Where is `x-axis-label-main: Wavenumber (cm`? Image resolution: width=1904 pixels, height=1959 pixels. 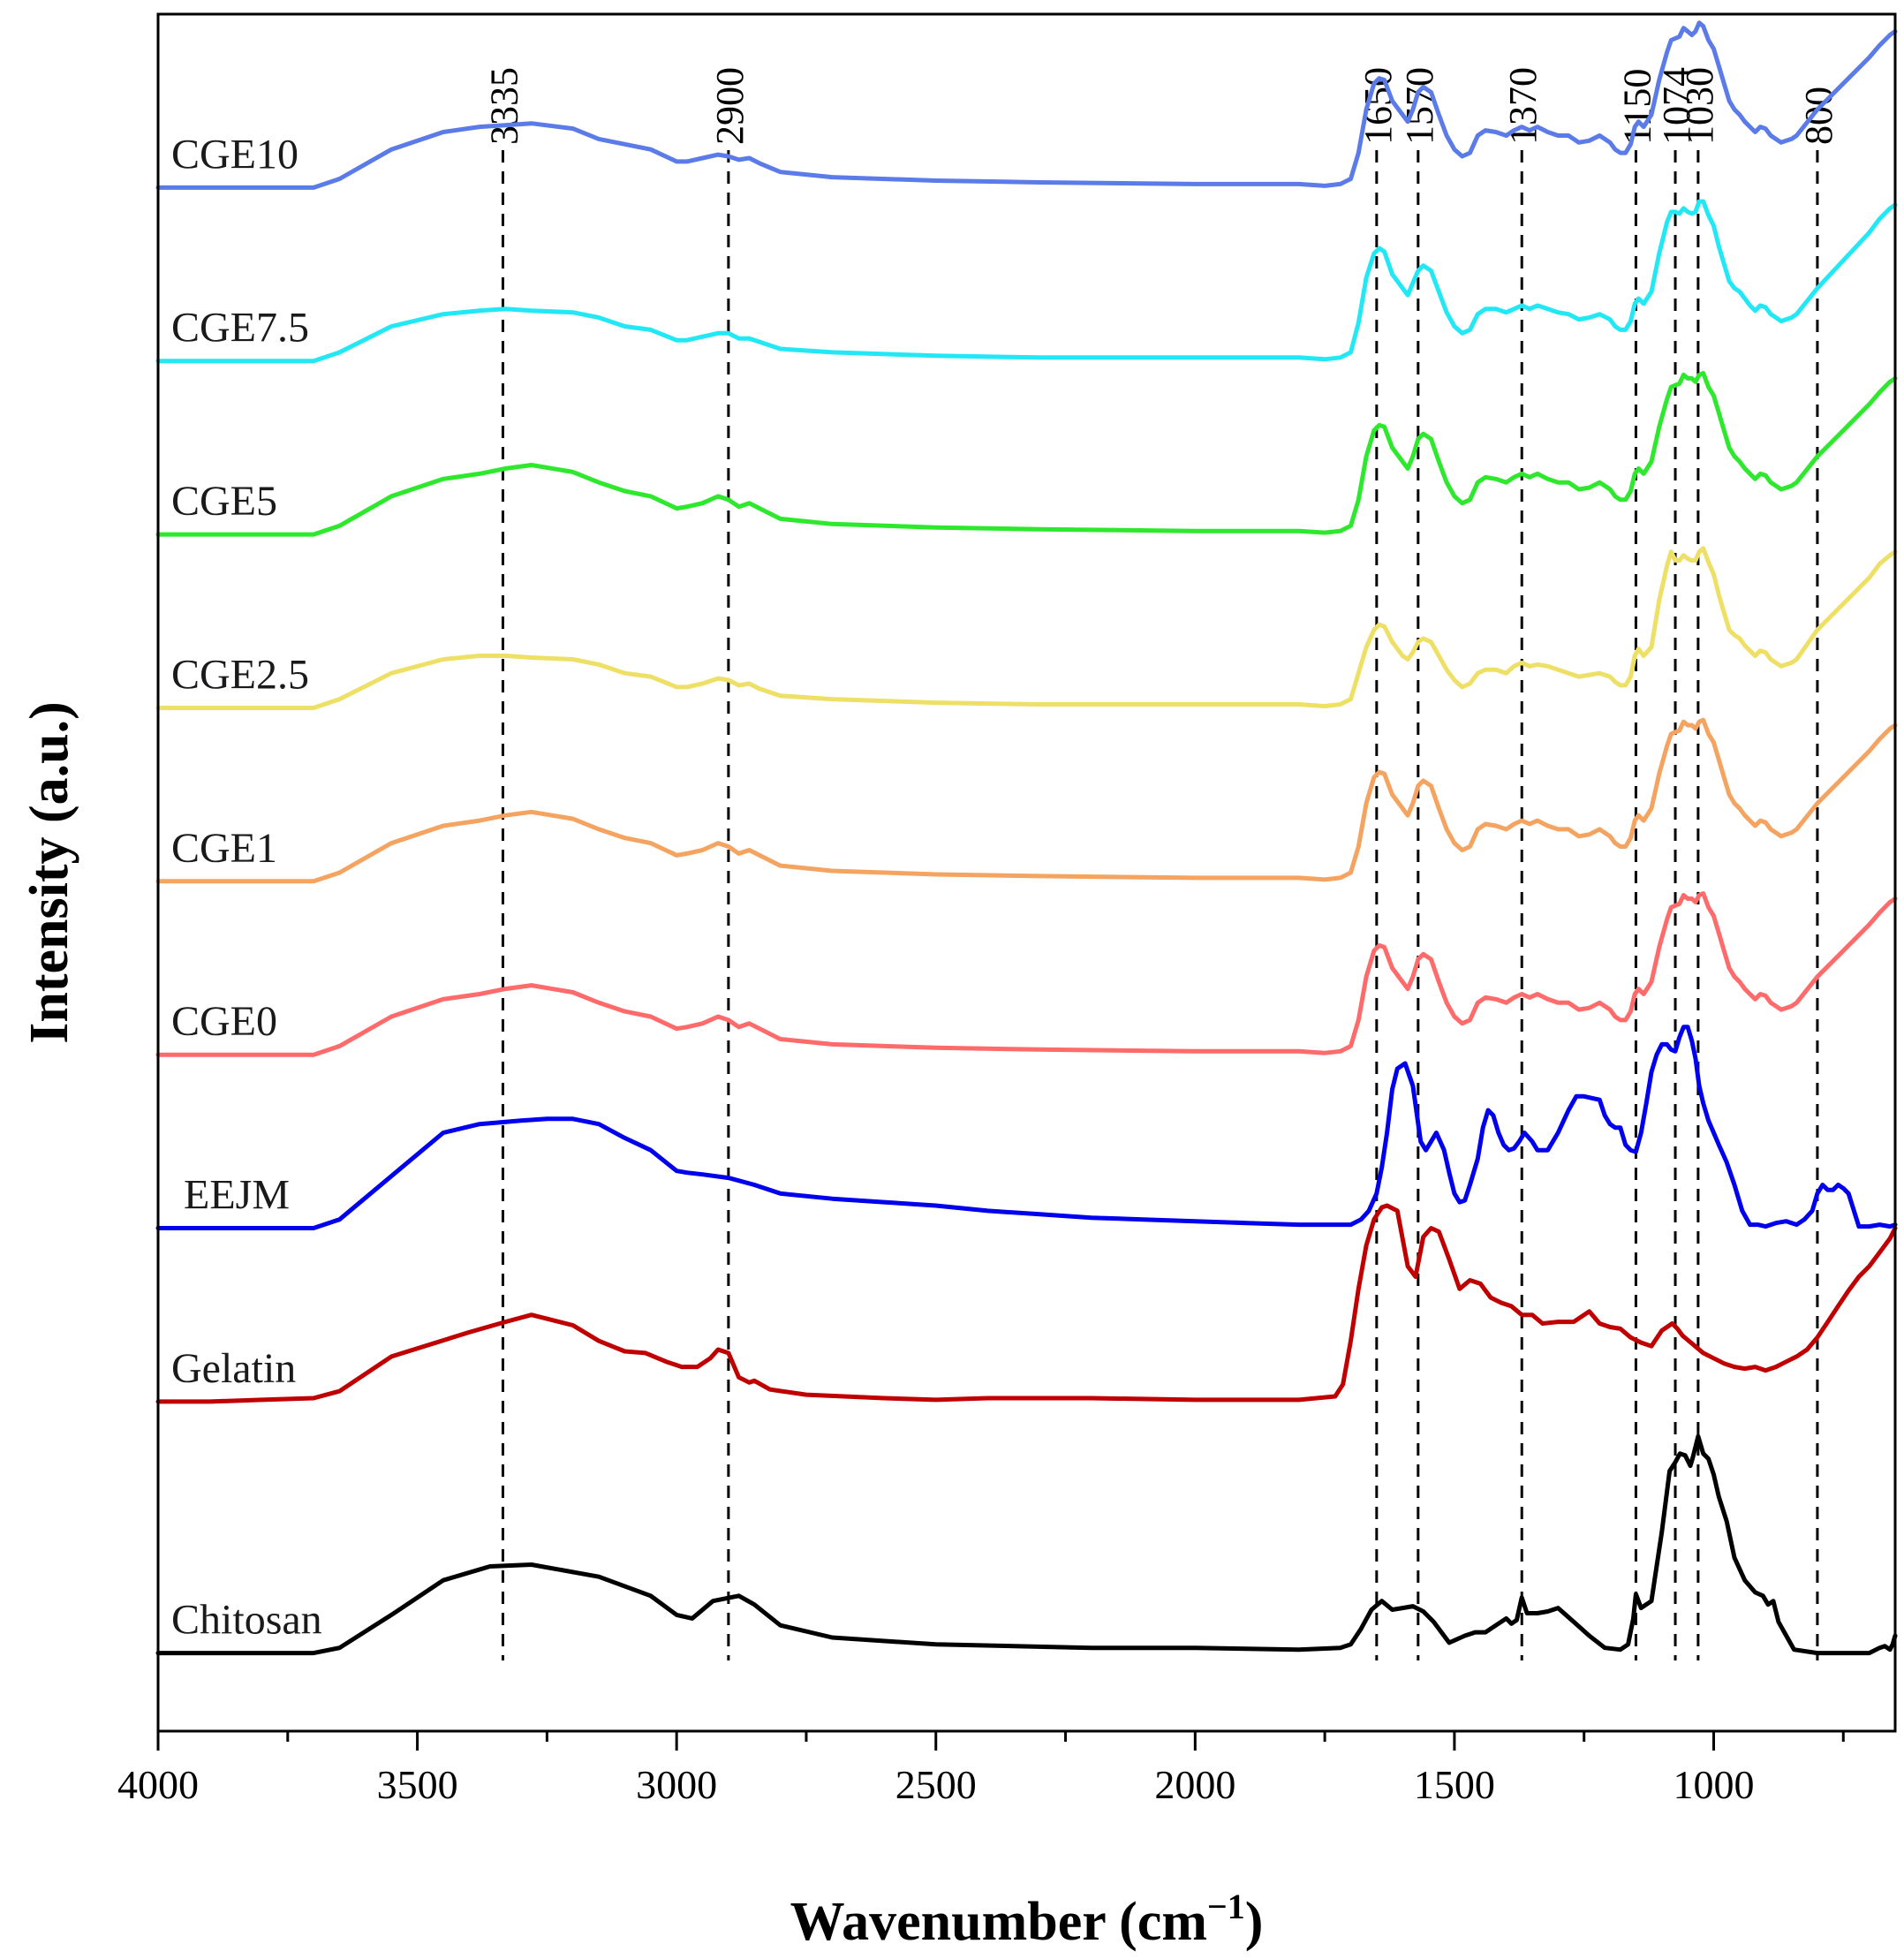 x-axis-label-main: Wavenumber (cm is located at coordinates (998, 1922).